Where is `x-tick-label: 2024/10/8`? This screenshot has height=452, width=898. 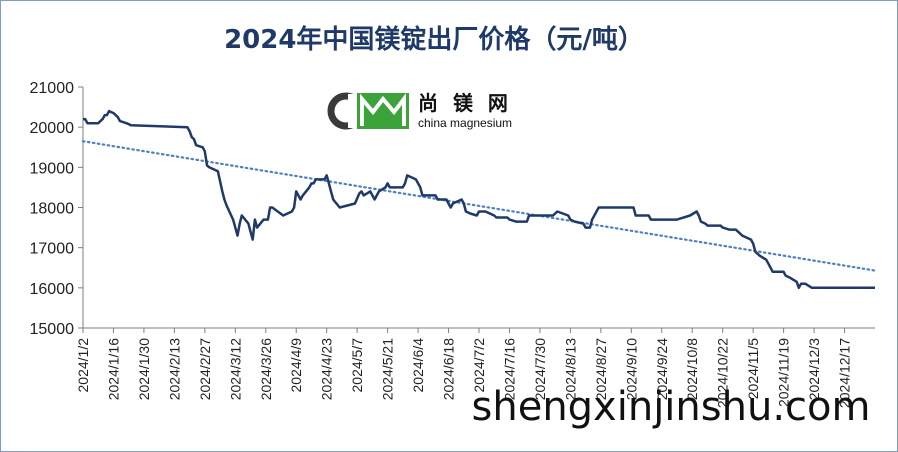 x-tick-label: 2024/10/8 is located at coordinates (692, 369).